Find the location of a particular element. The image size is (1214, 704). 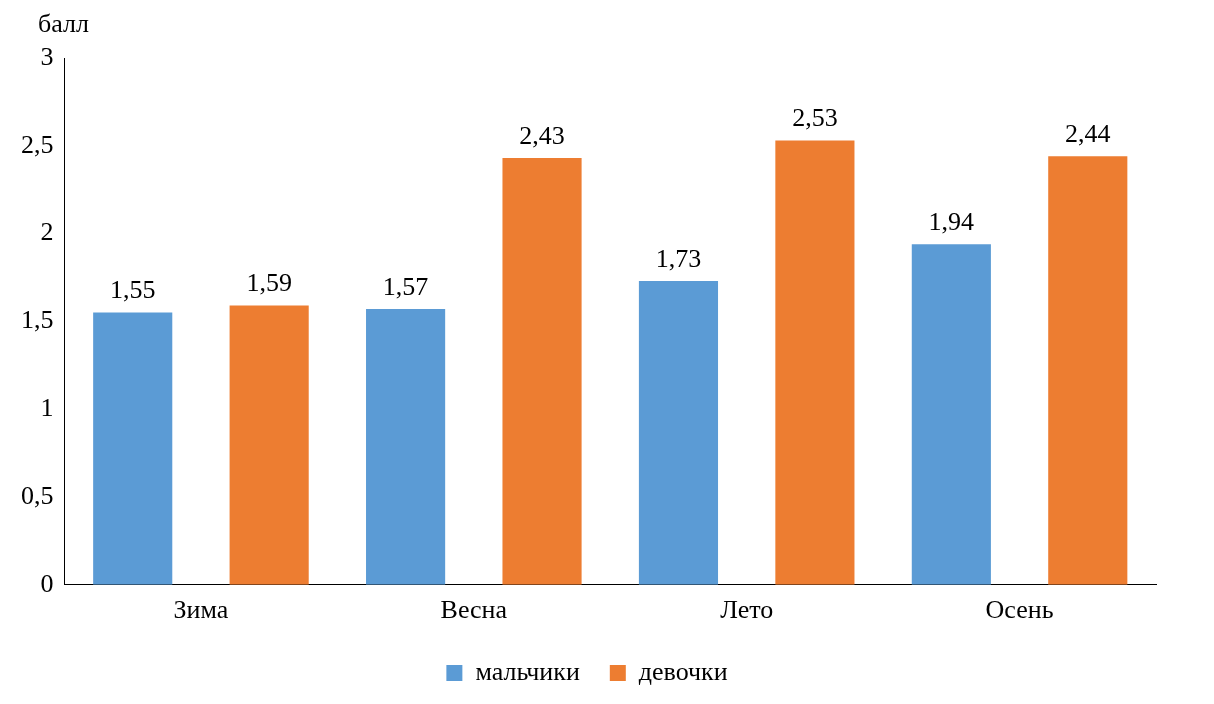

y-tick-label: 0 is located at coordinates (47, 583).